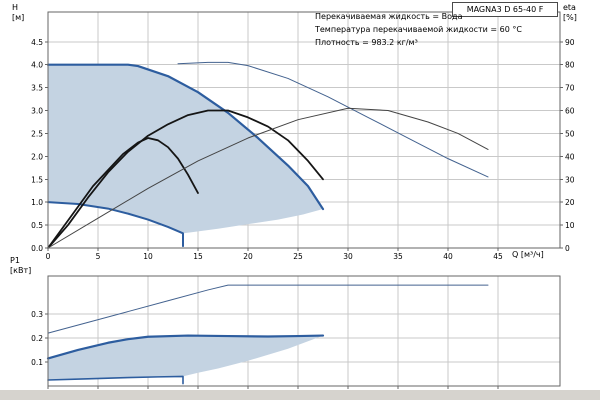 Image resolution: width=600 pixels, height=400 pixels. What do you see at coordinates (37, 202) in the screenshot?
I see `tick-label: 1.0` at bounding box center [37, 202].